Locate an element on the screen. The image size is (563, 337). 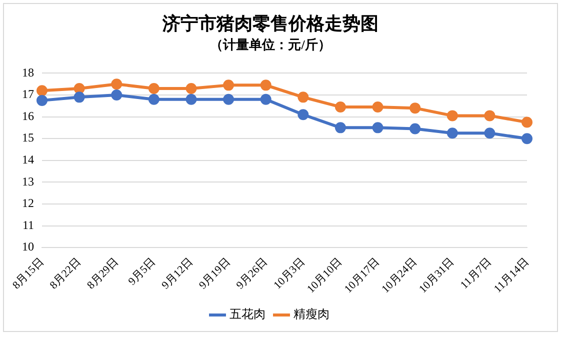
y-tick-label: 17 is located at coordinates (28, 94).